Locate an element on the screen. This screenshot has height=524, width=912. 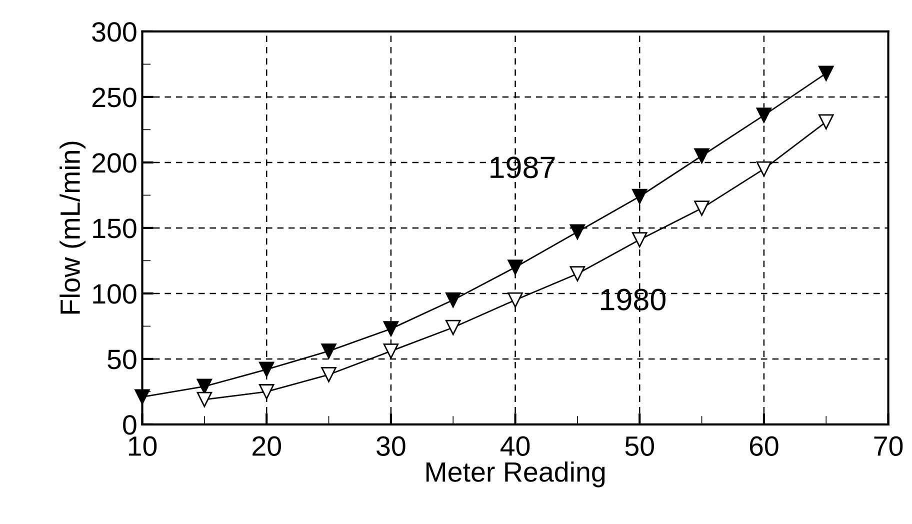
x-tick-label: 20 is located at coordinates (266, 446).